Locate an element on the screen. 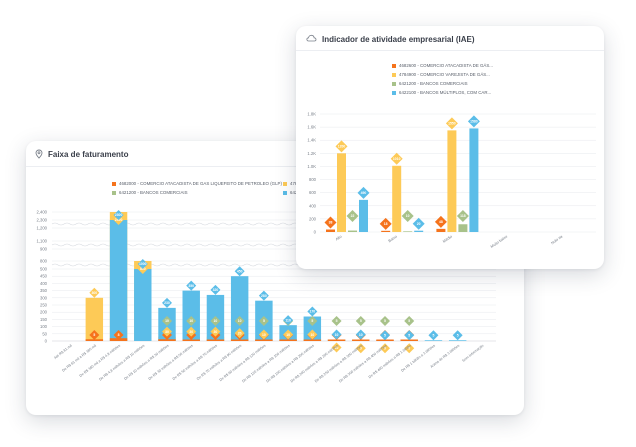  data-label: 280 is located at coordinates (264, 296).